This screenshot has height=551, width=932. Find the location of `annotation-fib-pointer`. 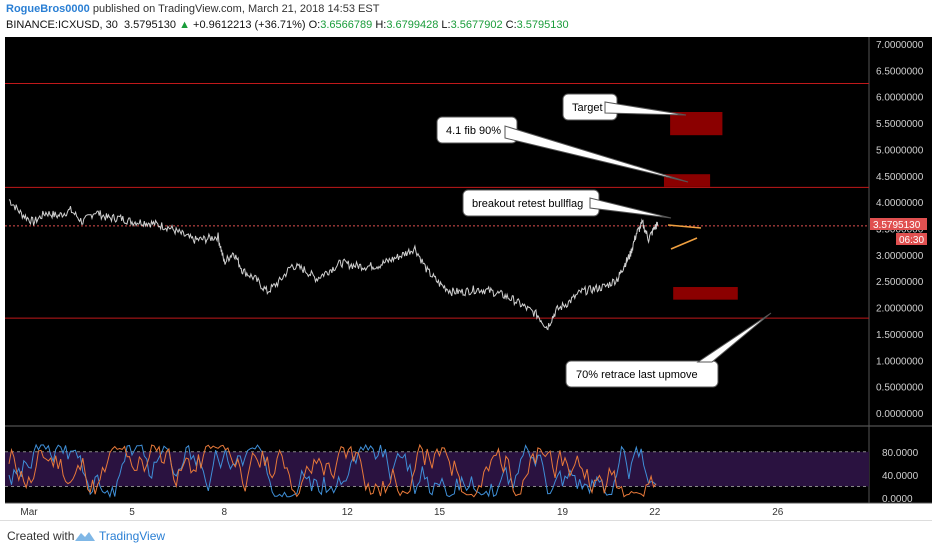

annotation-fib-pointer is located at coordinates (596, 154).